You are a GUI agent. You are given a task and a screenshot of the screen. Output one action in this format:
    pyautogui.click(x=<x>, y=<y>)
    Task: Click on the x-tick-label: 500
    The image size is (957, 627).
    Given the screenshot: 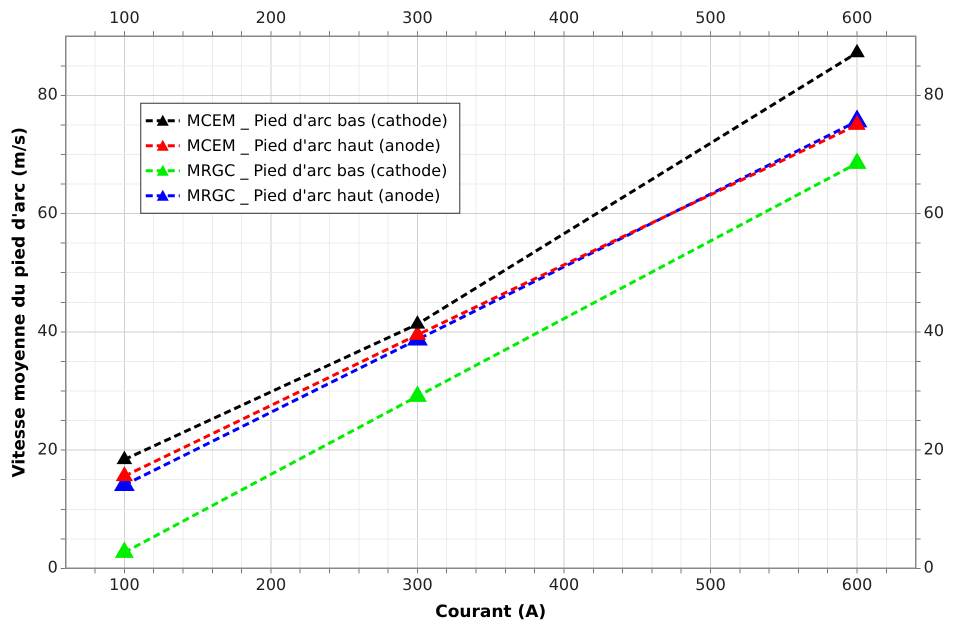 What is the action you would take?
    pyautogui.click(x=710, y=584)
    